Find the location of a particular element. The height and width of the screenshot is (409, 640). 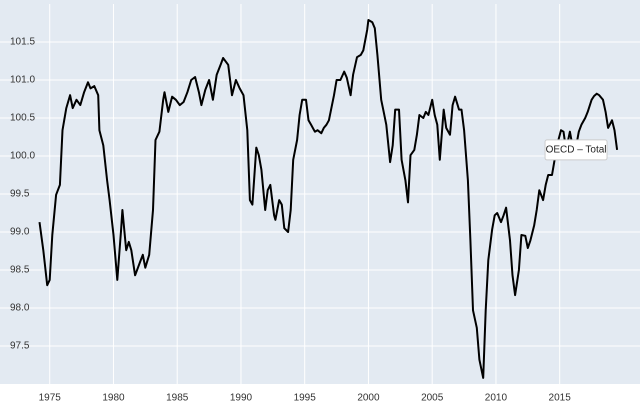

series-label-box is located at coordinates (576, 150).